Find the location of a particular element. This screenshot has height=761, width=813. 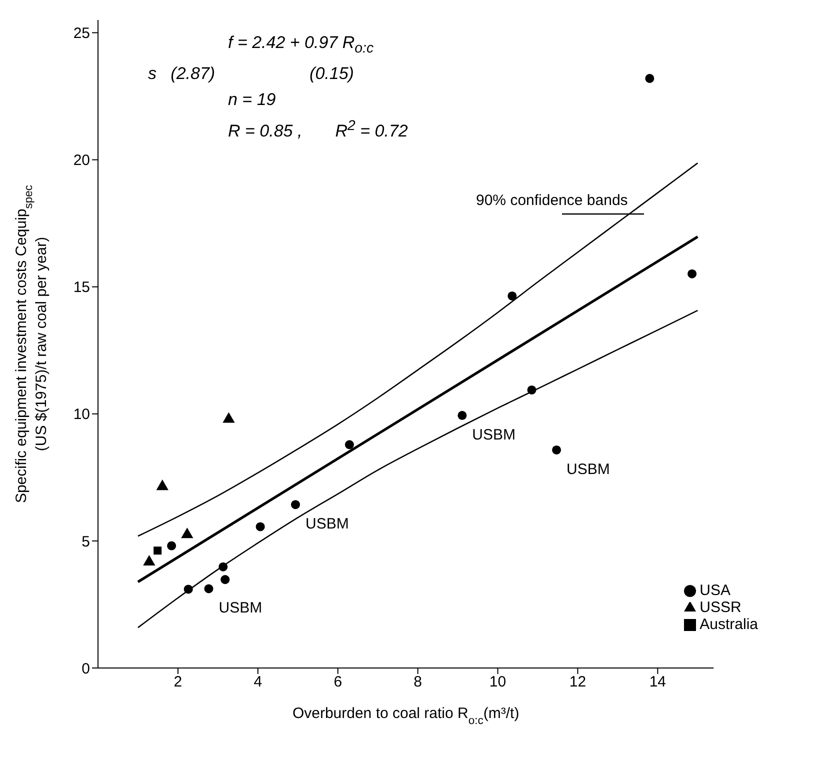

x-tick-label: 6 is located at coordinates (338, 682).